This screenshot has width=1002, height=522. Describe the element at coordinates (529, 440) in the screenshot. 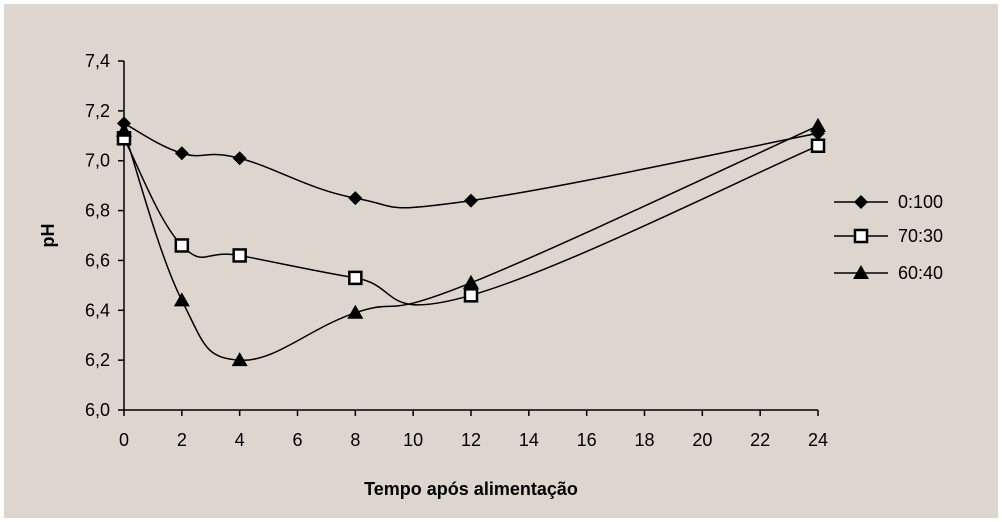

I see `x-tick-label: 14` at that location.